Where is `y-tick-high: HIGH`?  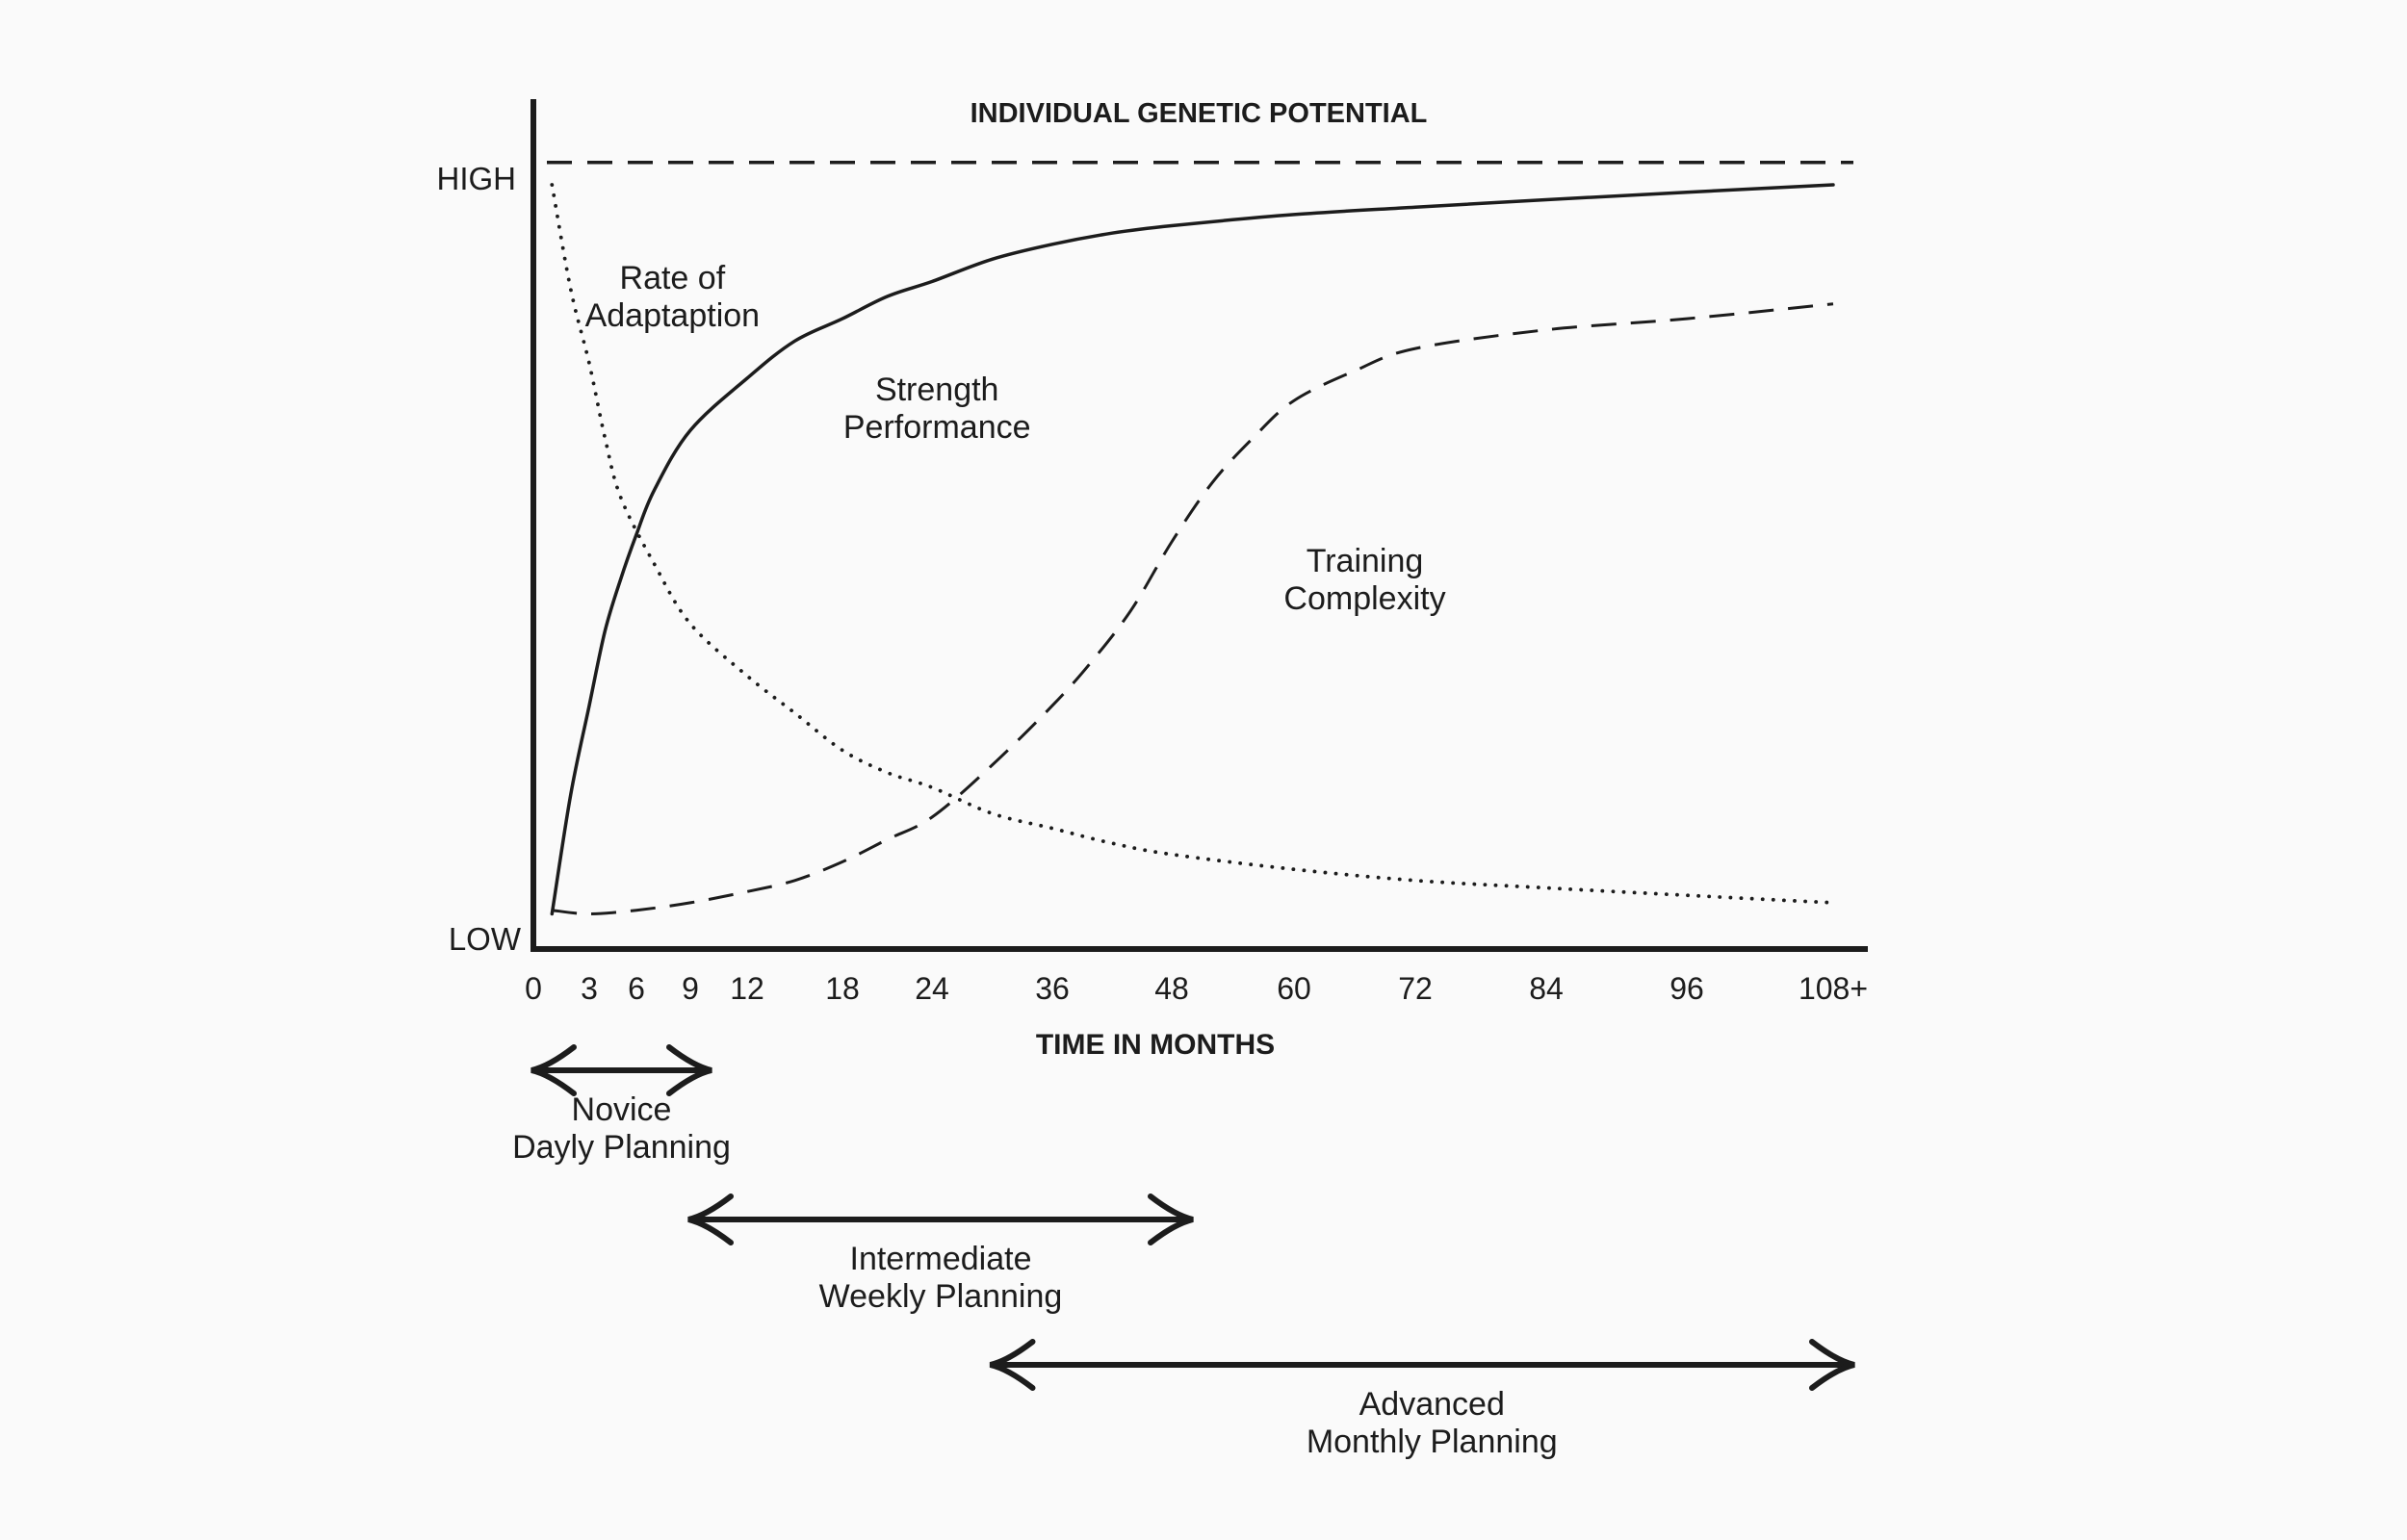
y-tick-high: HIGH is located at coordinates (477, 178).